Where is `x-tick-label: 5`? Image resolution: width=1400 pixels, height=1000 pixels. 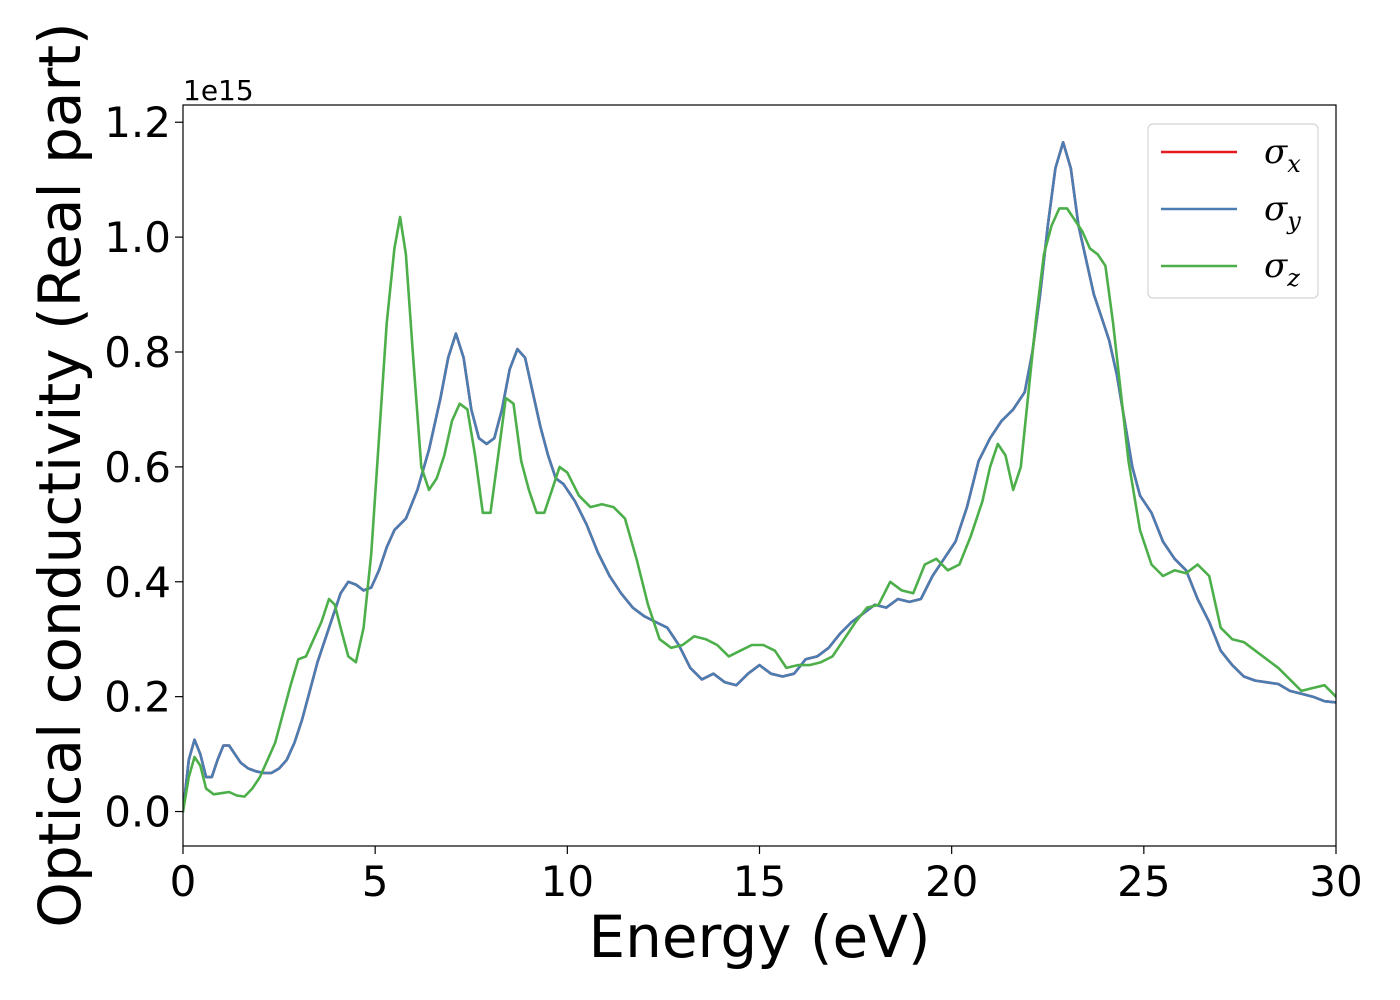 x-tick-label: 5 is located at coordinates (375, 881).